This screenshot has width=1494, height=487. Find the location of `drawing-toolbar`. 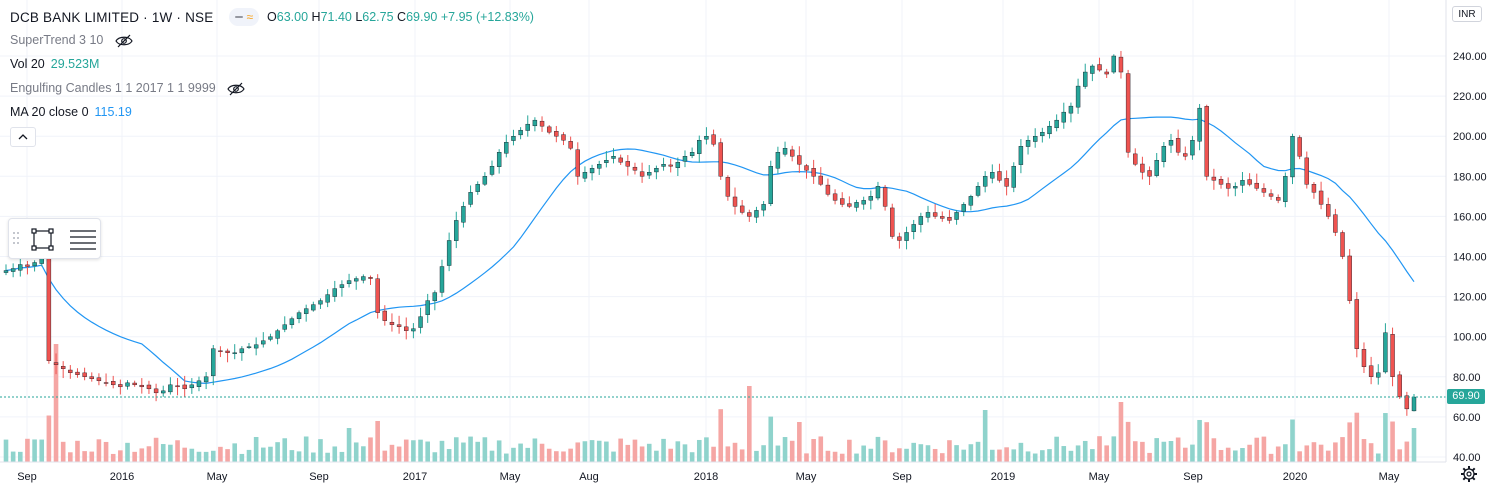

drawing-toolbar is located at coordinates (54, 238).